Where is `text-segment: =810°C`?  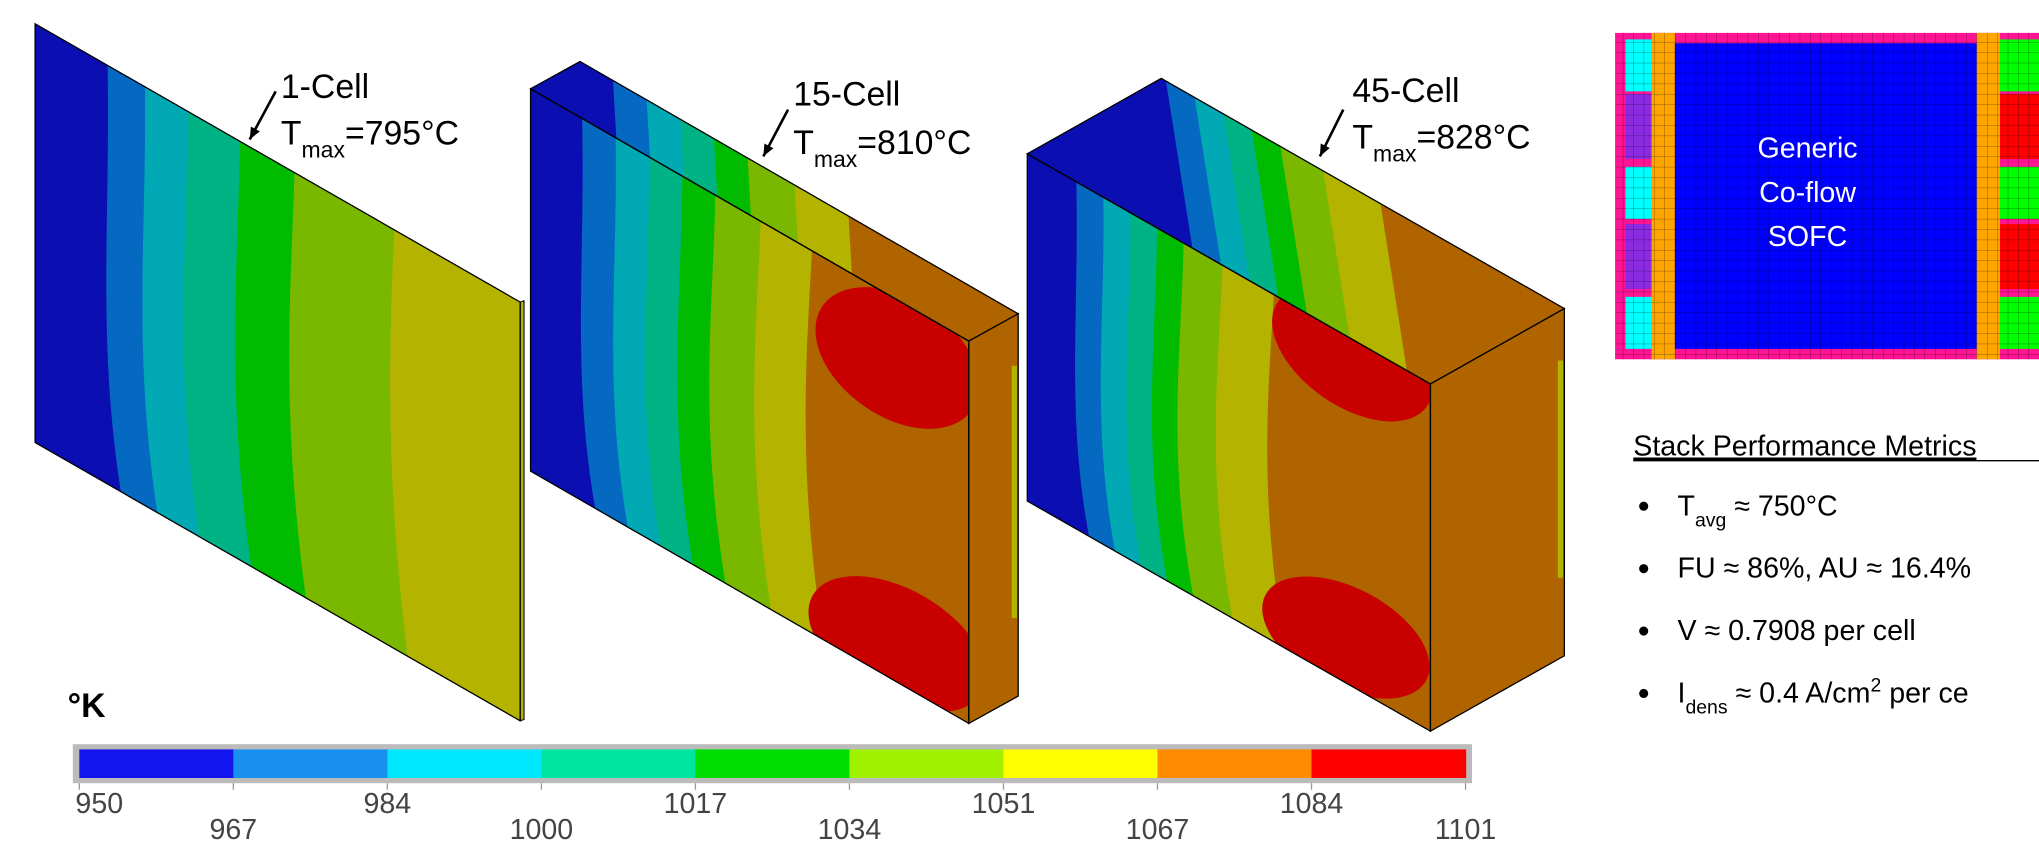 text-segment: =810°C is located at coordinates (914, 143).